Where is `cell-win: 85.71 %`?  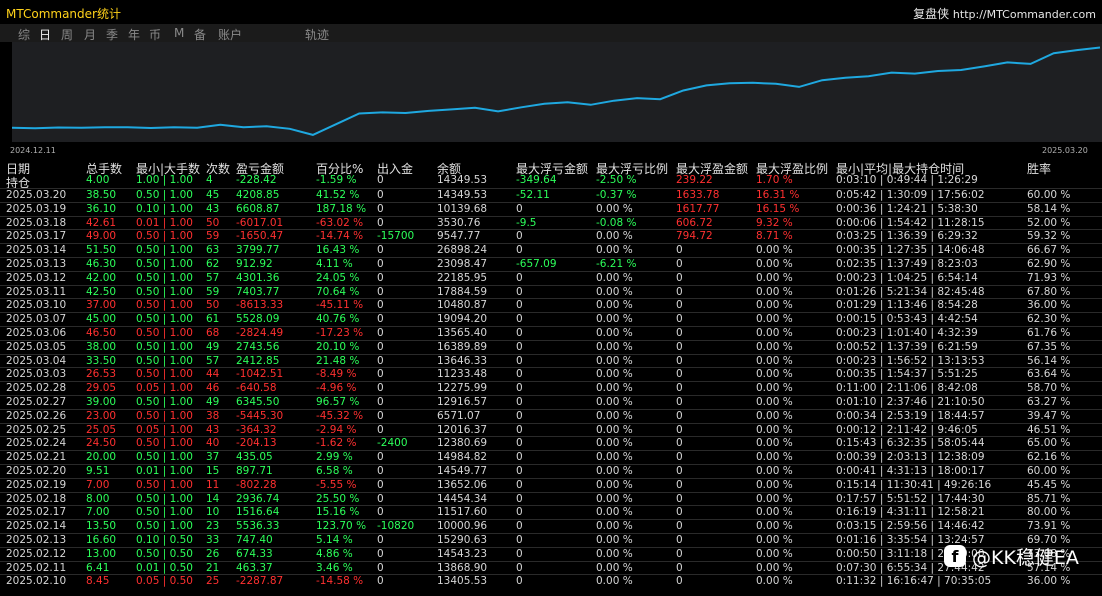
cell-win: 85.71 % is located at coordinates (1049, 498).